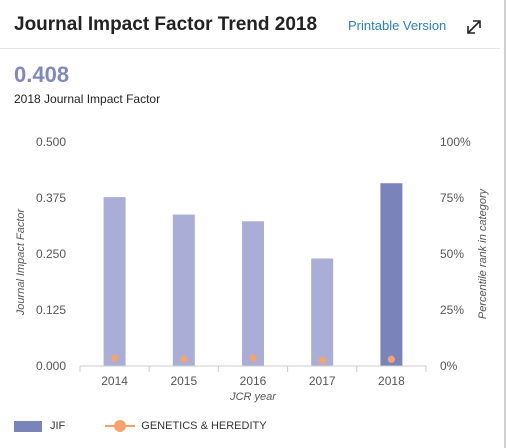  What do you see at coordinates (166, 24) in the screenshot?
I see `chart-title: Journal Impact Factor Trend 2018` at bounding box center [166, 24].